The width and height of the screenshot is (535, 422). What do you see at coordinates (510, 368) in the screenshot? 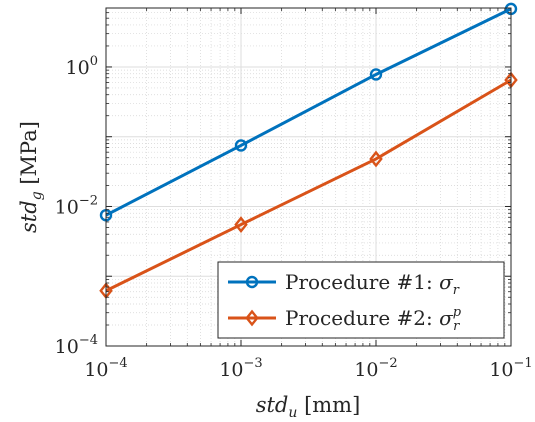
I see `x-tick-label: 10⁻¹` at bounding box center [510, 368].